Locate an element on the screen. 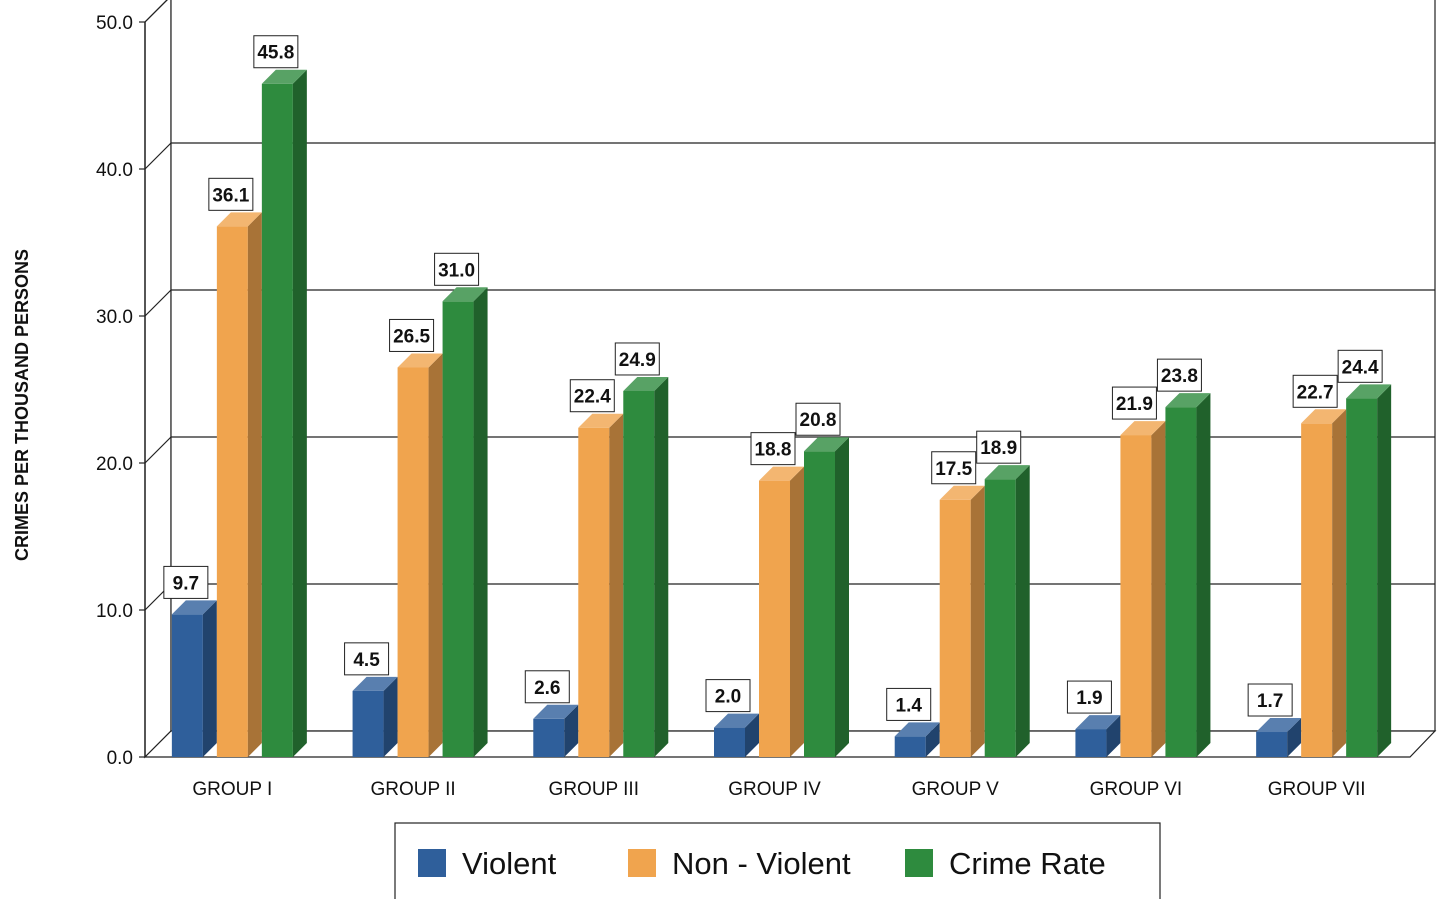 The width and height of the screenshot is (1445, 899). data-label-text: 18.8 is located at coordinates (773, 450).